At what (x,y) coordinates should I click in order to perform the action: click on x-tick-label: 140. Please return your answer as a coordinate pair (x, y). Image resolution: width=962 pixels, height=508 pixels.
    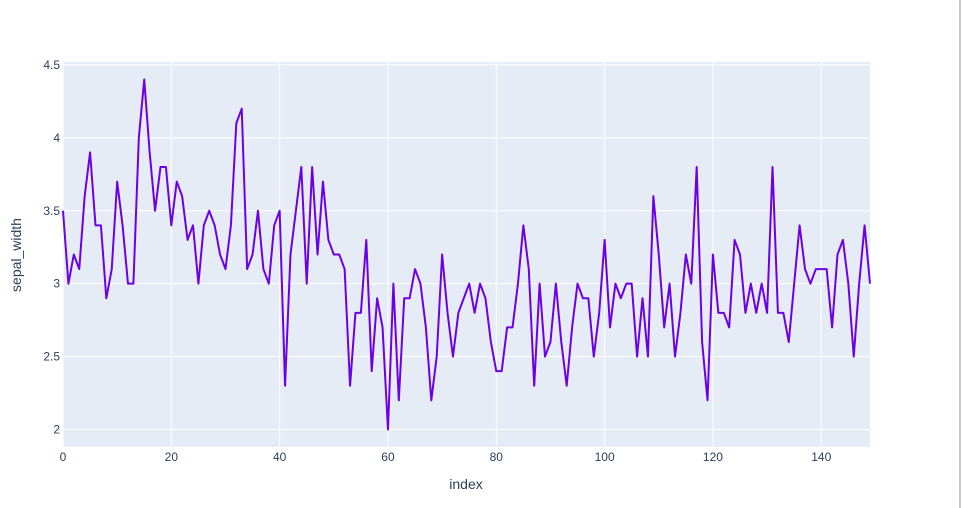
    Looking at the image, I should click on (821, 457).